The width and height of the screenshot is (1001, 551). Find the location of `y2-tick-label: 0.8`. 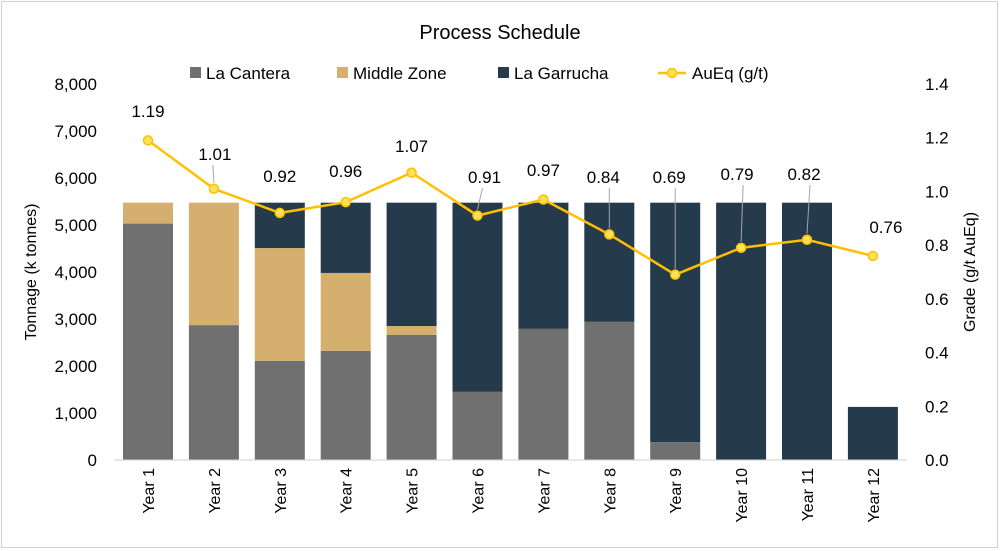

y2-tick-label: 0.8 is located at coordinates (937, 245).